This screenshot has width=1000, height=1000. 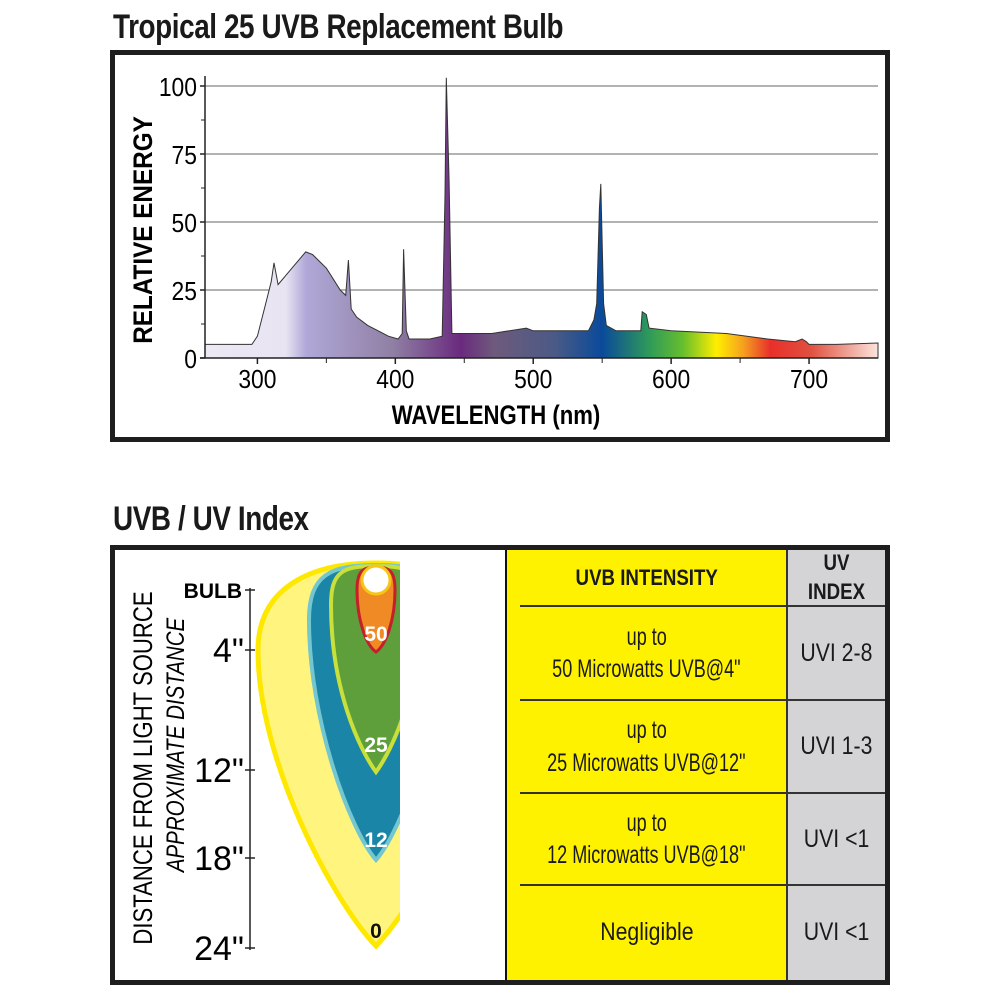 I want to click on tick-24in: 24", so click(x=219, y=949).